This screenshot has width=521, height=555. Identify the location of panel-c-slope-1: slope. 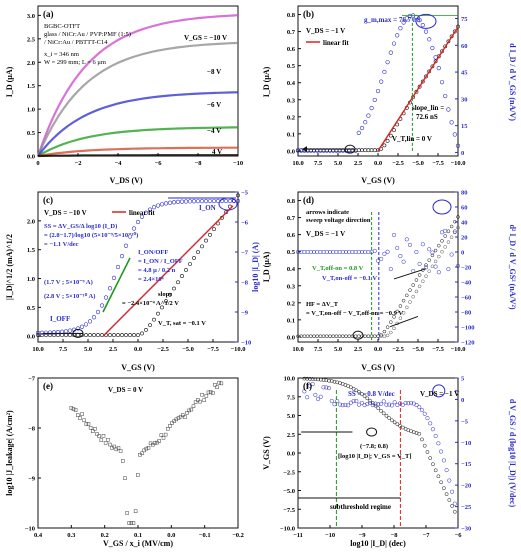
(165, 294).